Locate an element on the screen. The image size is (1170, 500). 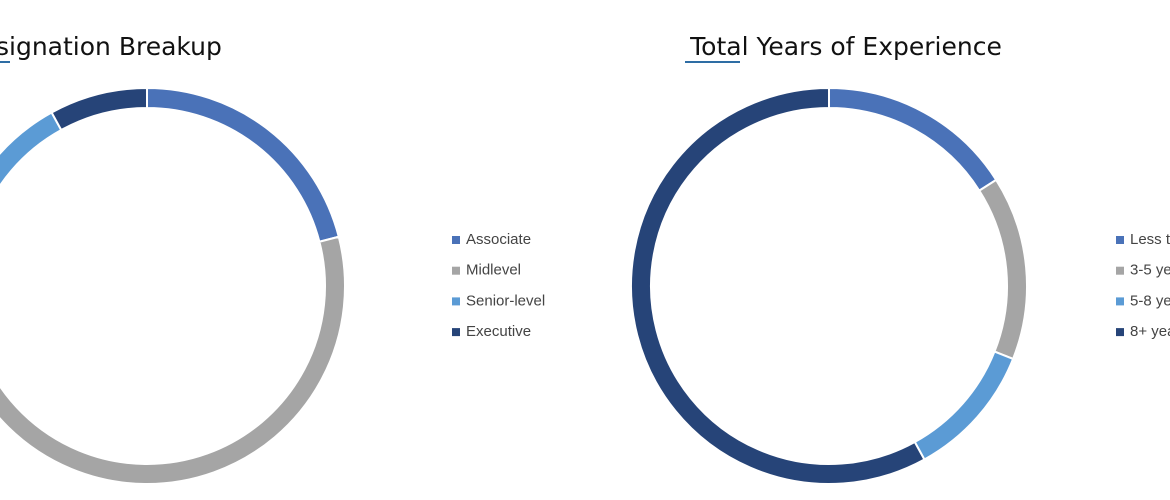
legend-label: 8+ yea is located at coordinates (1150, 331).